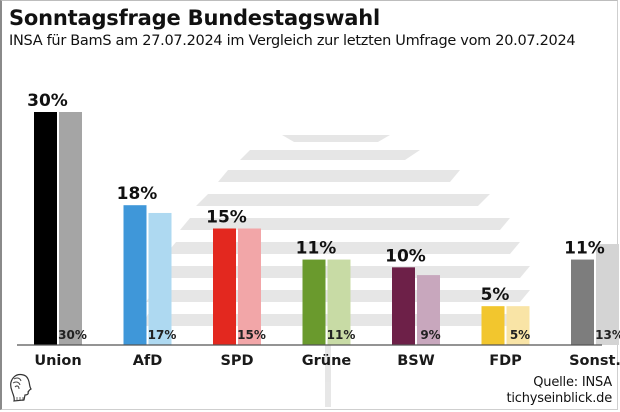 This screenshot has height=412, width=620. What do you see at coordinates (162, 335) in the screenshot?
I see `value-label-previous: 17%` at bounding box center [162, 335].